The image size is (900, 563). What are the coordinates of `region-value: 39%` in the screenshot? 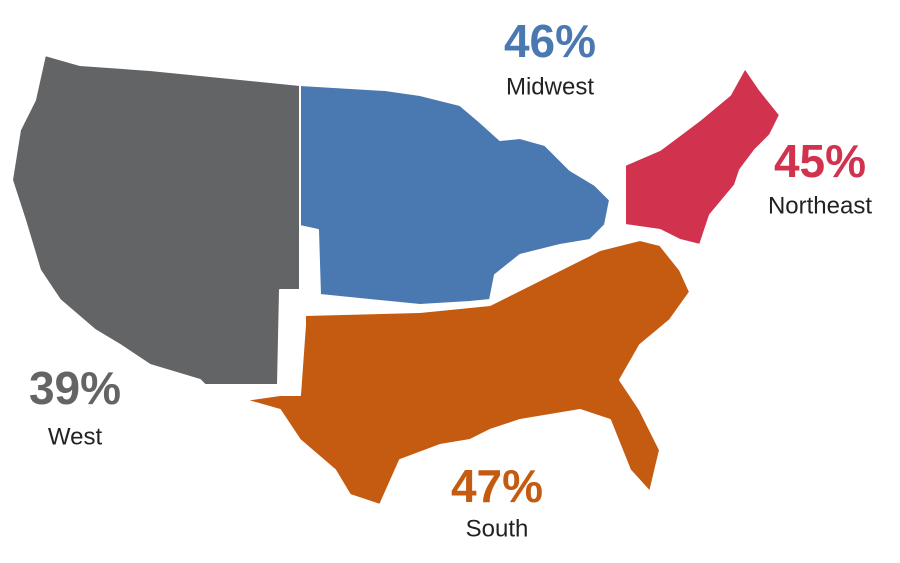 It's located at (75, 388).